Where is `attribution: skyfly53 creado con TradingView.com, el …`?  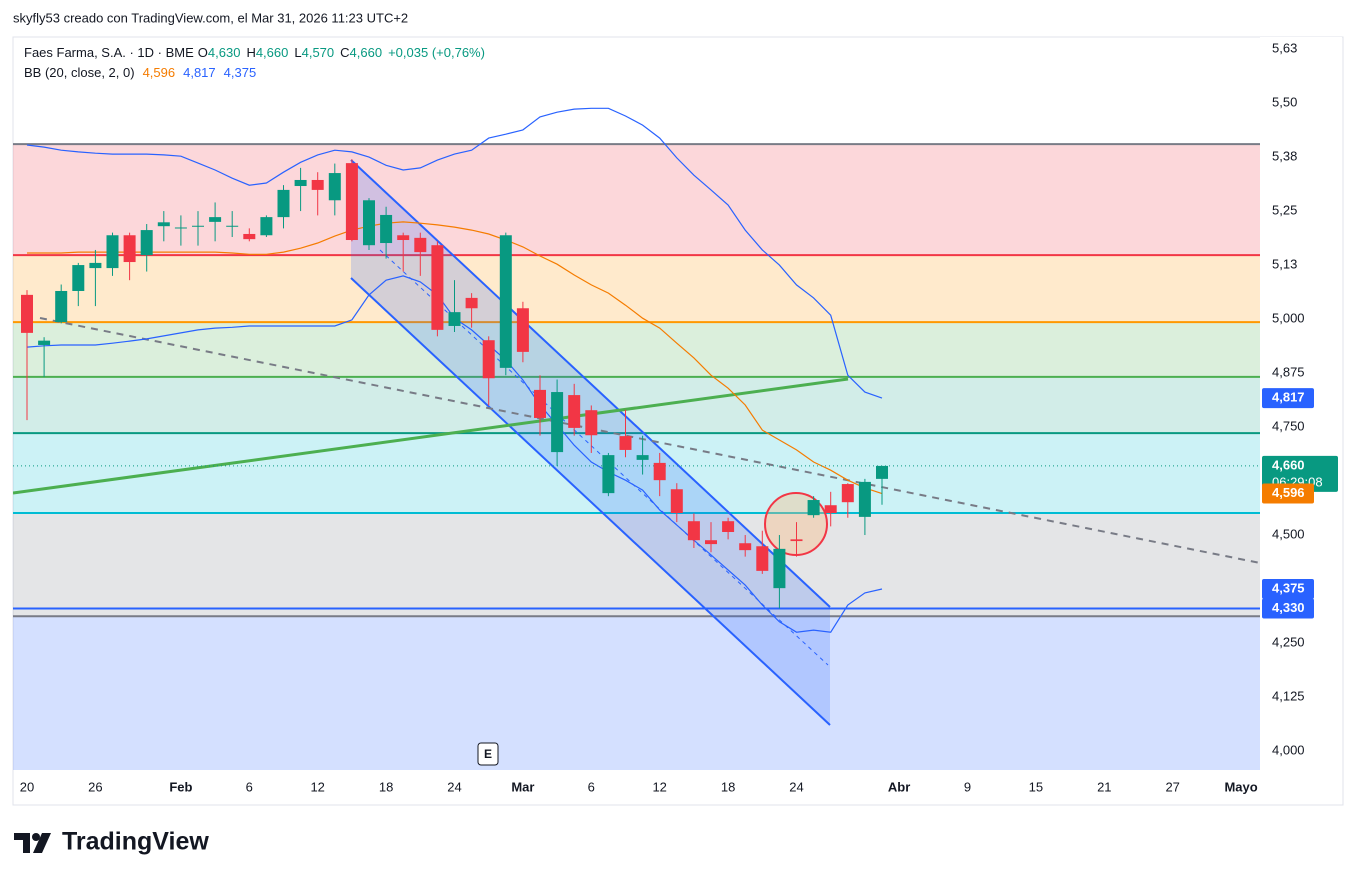
attribution: skyfly53 creado con TradingView.com, el … is located at coordinates (210, 17).